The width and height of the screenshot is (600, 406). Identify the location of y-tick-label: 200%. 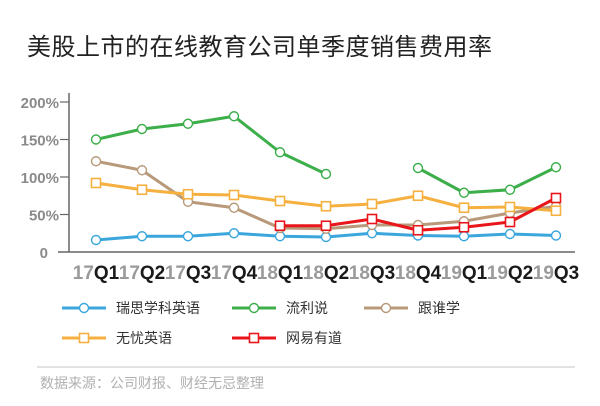
(40, 103).